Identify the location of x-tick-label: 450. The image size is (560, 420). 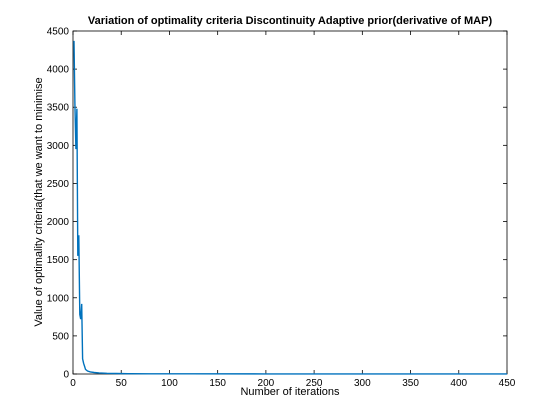
(507, 383).